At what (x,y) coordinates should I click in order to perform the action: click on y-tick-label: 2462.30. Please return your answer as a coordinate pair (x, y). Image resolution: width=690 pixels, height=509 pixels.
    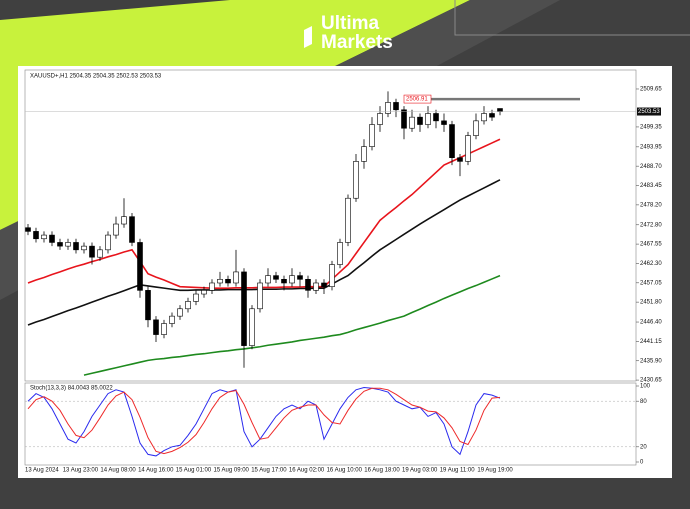
    Looking at the image, I should click on (651, 264).